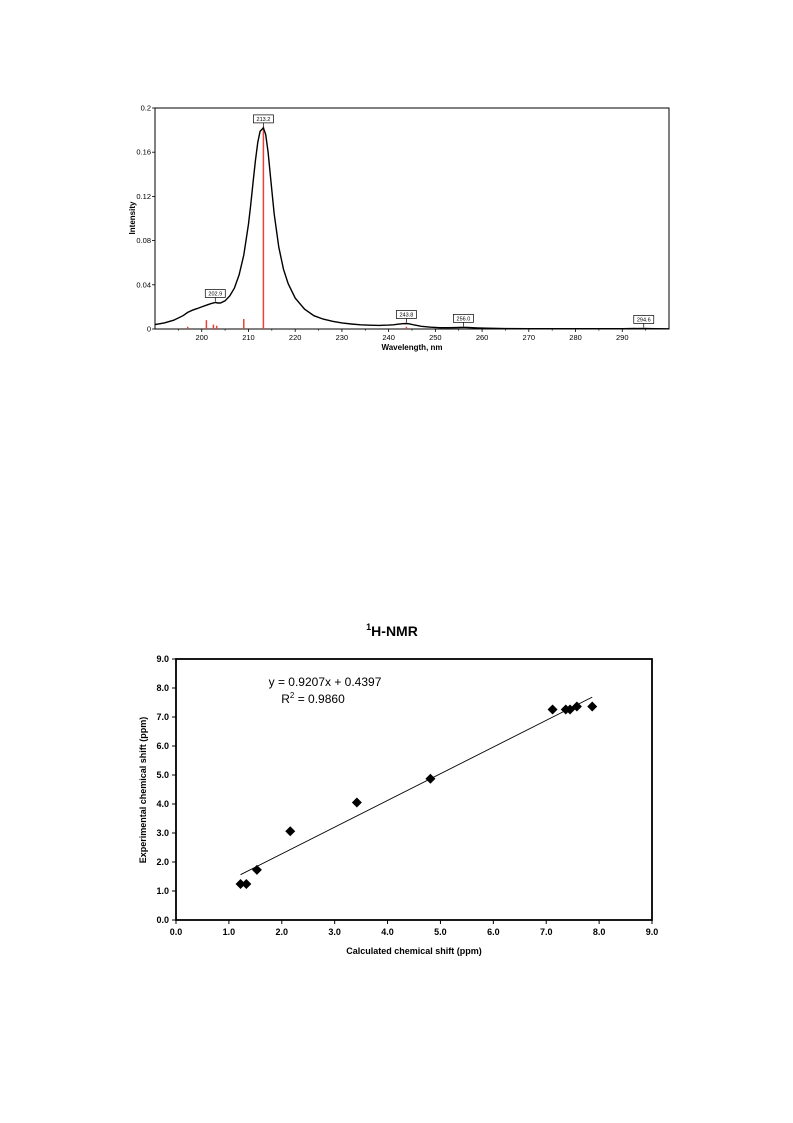 This screenshot has height=1123, width=793. What do you see at coordinates (162, 804) in the screenshot?
I see `nmr-y-tick-label: 4.0` at bounding box center [162, 804].